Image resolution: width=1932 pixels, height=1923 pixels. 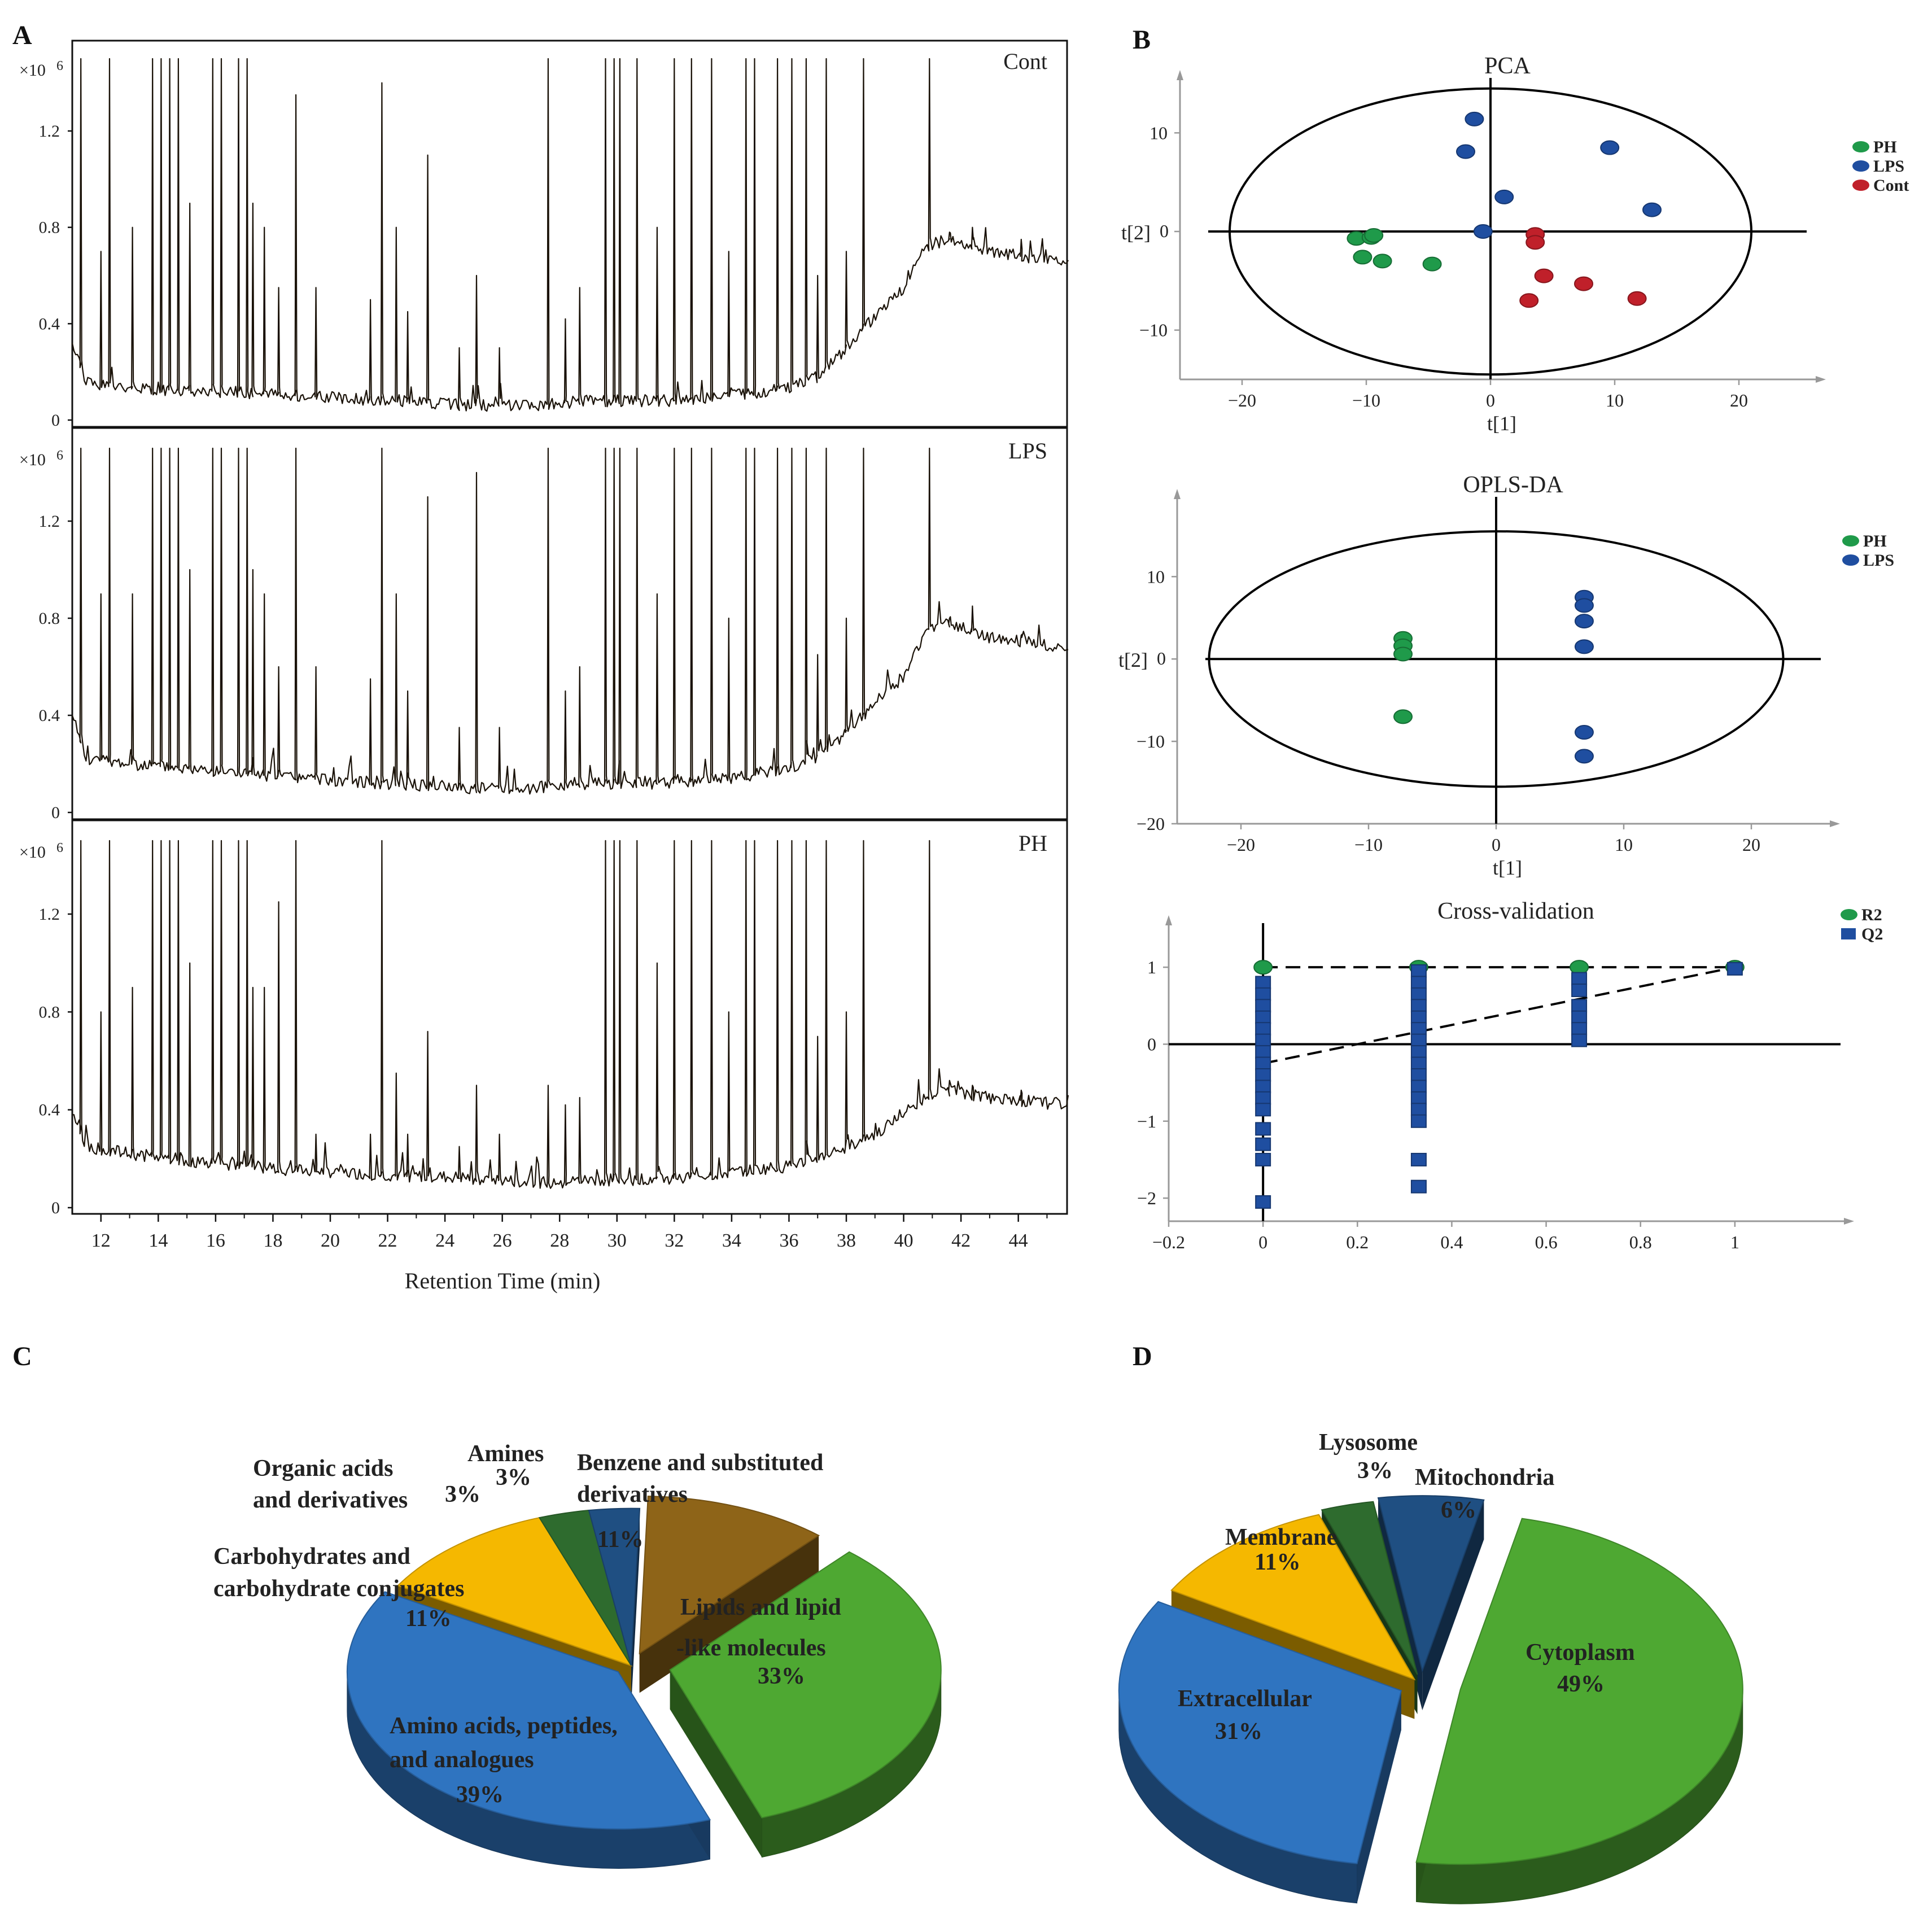 I want to click on oplsda-x-tick-label: −20, so click(x=1241, y=845).